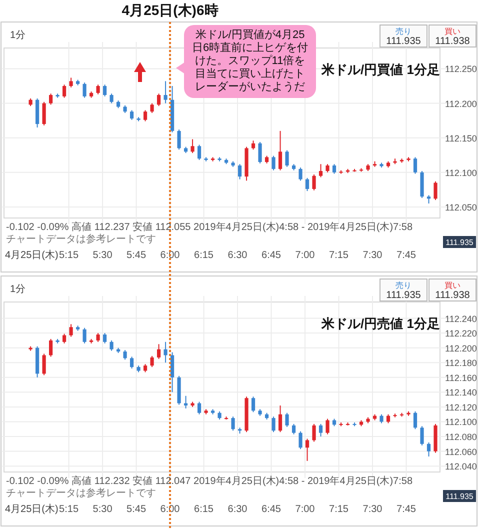 The height and width of the screenshot is (532, 478). I want to click on y-tick-label: 112.060, so click(461, 451).